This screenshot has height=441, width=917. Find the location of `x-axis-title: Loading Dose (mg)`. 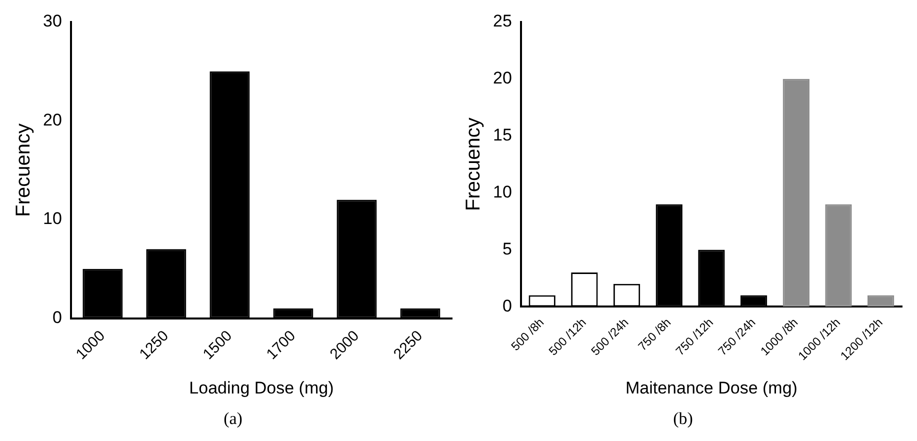

x-axis-title: Loading Dose (mg) is located at coordinates (261, 388).